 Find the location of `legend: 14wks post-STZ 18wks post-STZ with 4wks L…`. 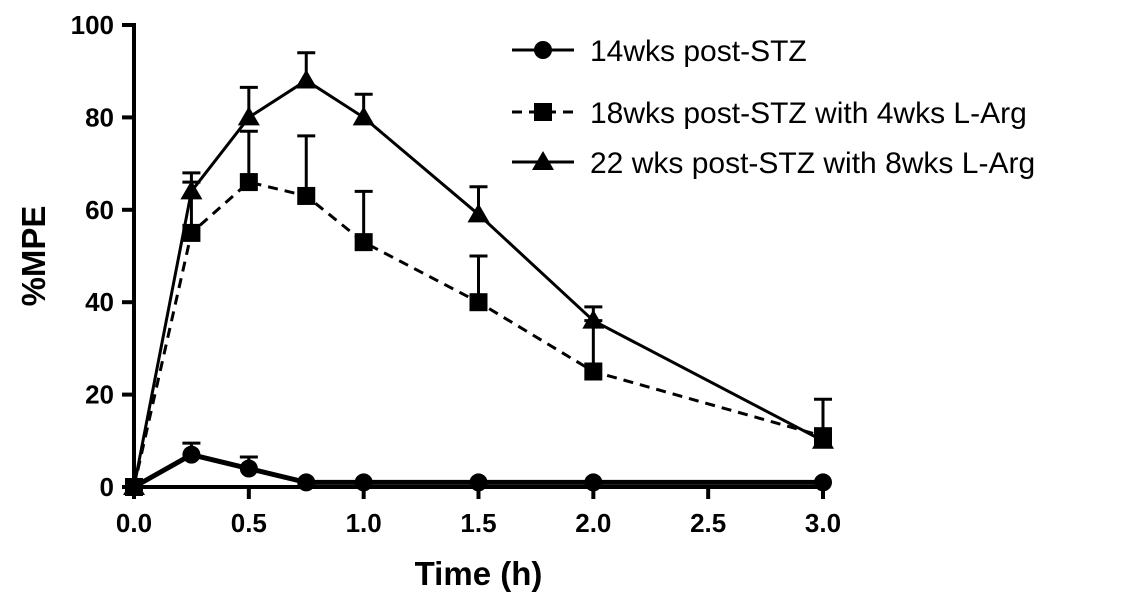

legend: 14wks post-STZ 18wks post-STZ with 4wks L… is located at coordinates (773, 107).